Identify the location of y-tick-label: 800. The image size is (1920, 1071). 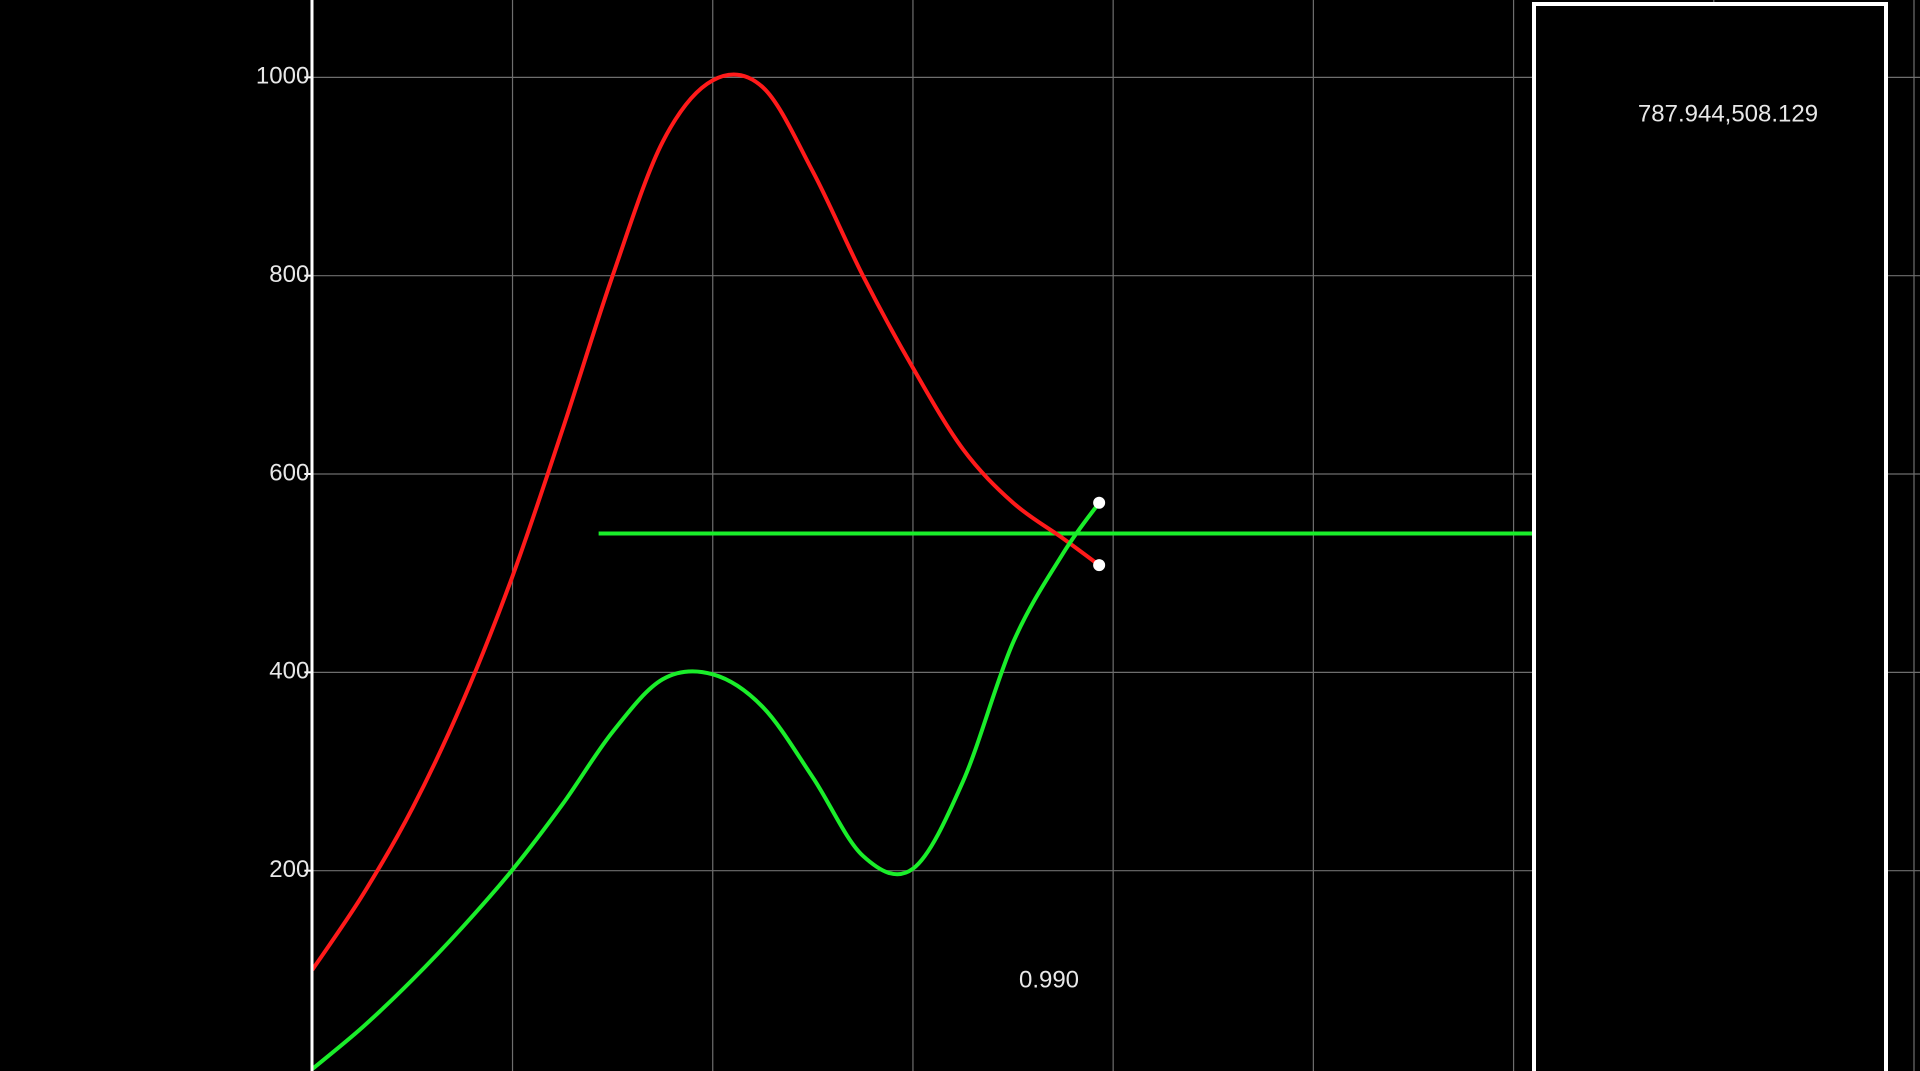
(289, 274).